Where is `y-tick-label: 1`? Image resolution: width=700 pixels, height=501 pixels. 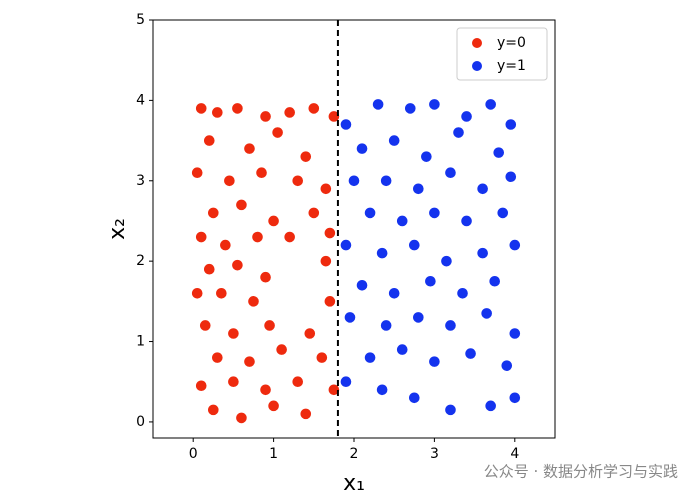 y-tick-label: 1 is located at coordinates (140, 342).